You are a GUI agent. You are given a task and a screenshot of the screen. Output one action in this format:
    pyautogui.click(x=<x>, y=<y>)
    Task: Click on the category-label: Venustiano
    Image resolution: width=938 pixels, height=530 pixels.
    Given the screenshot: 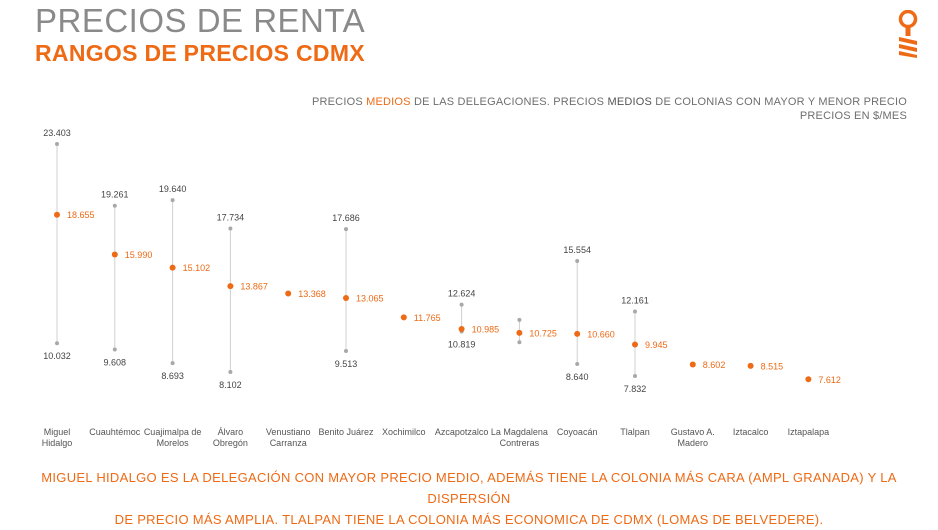 What is the action you would take?
    pyautogui.click(x=288, y=432)
    